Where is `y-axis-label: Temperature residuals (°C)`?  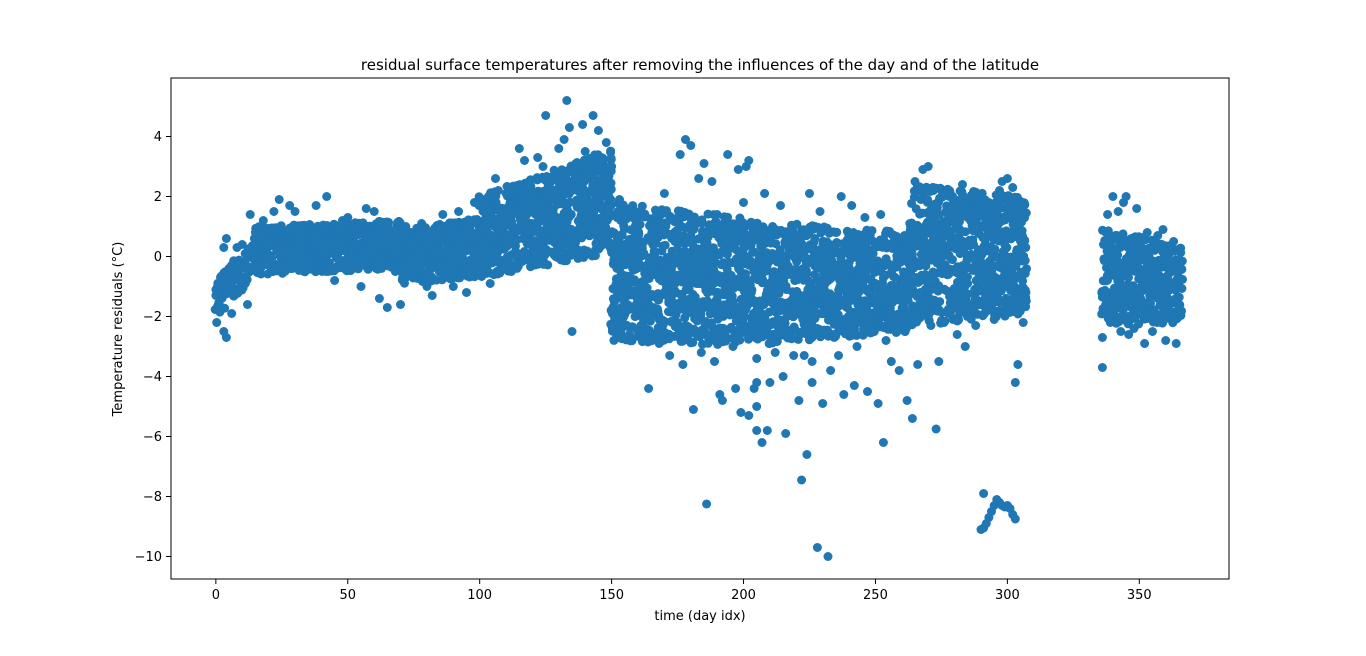 y-axis-label: Temperature residuals (°C) is located at coordinates (118, 330).